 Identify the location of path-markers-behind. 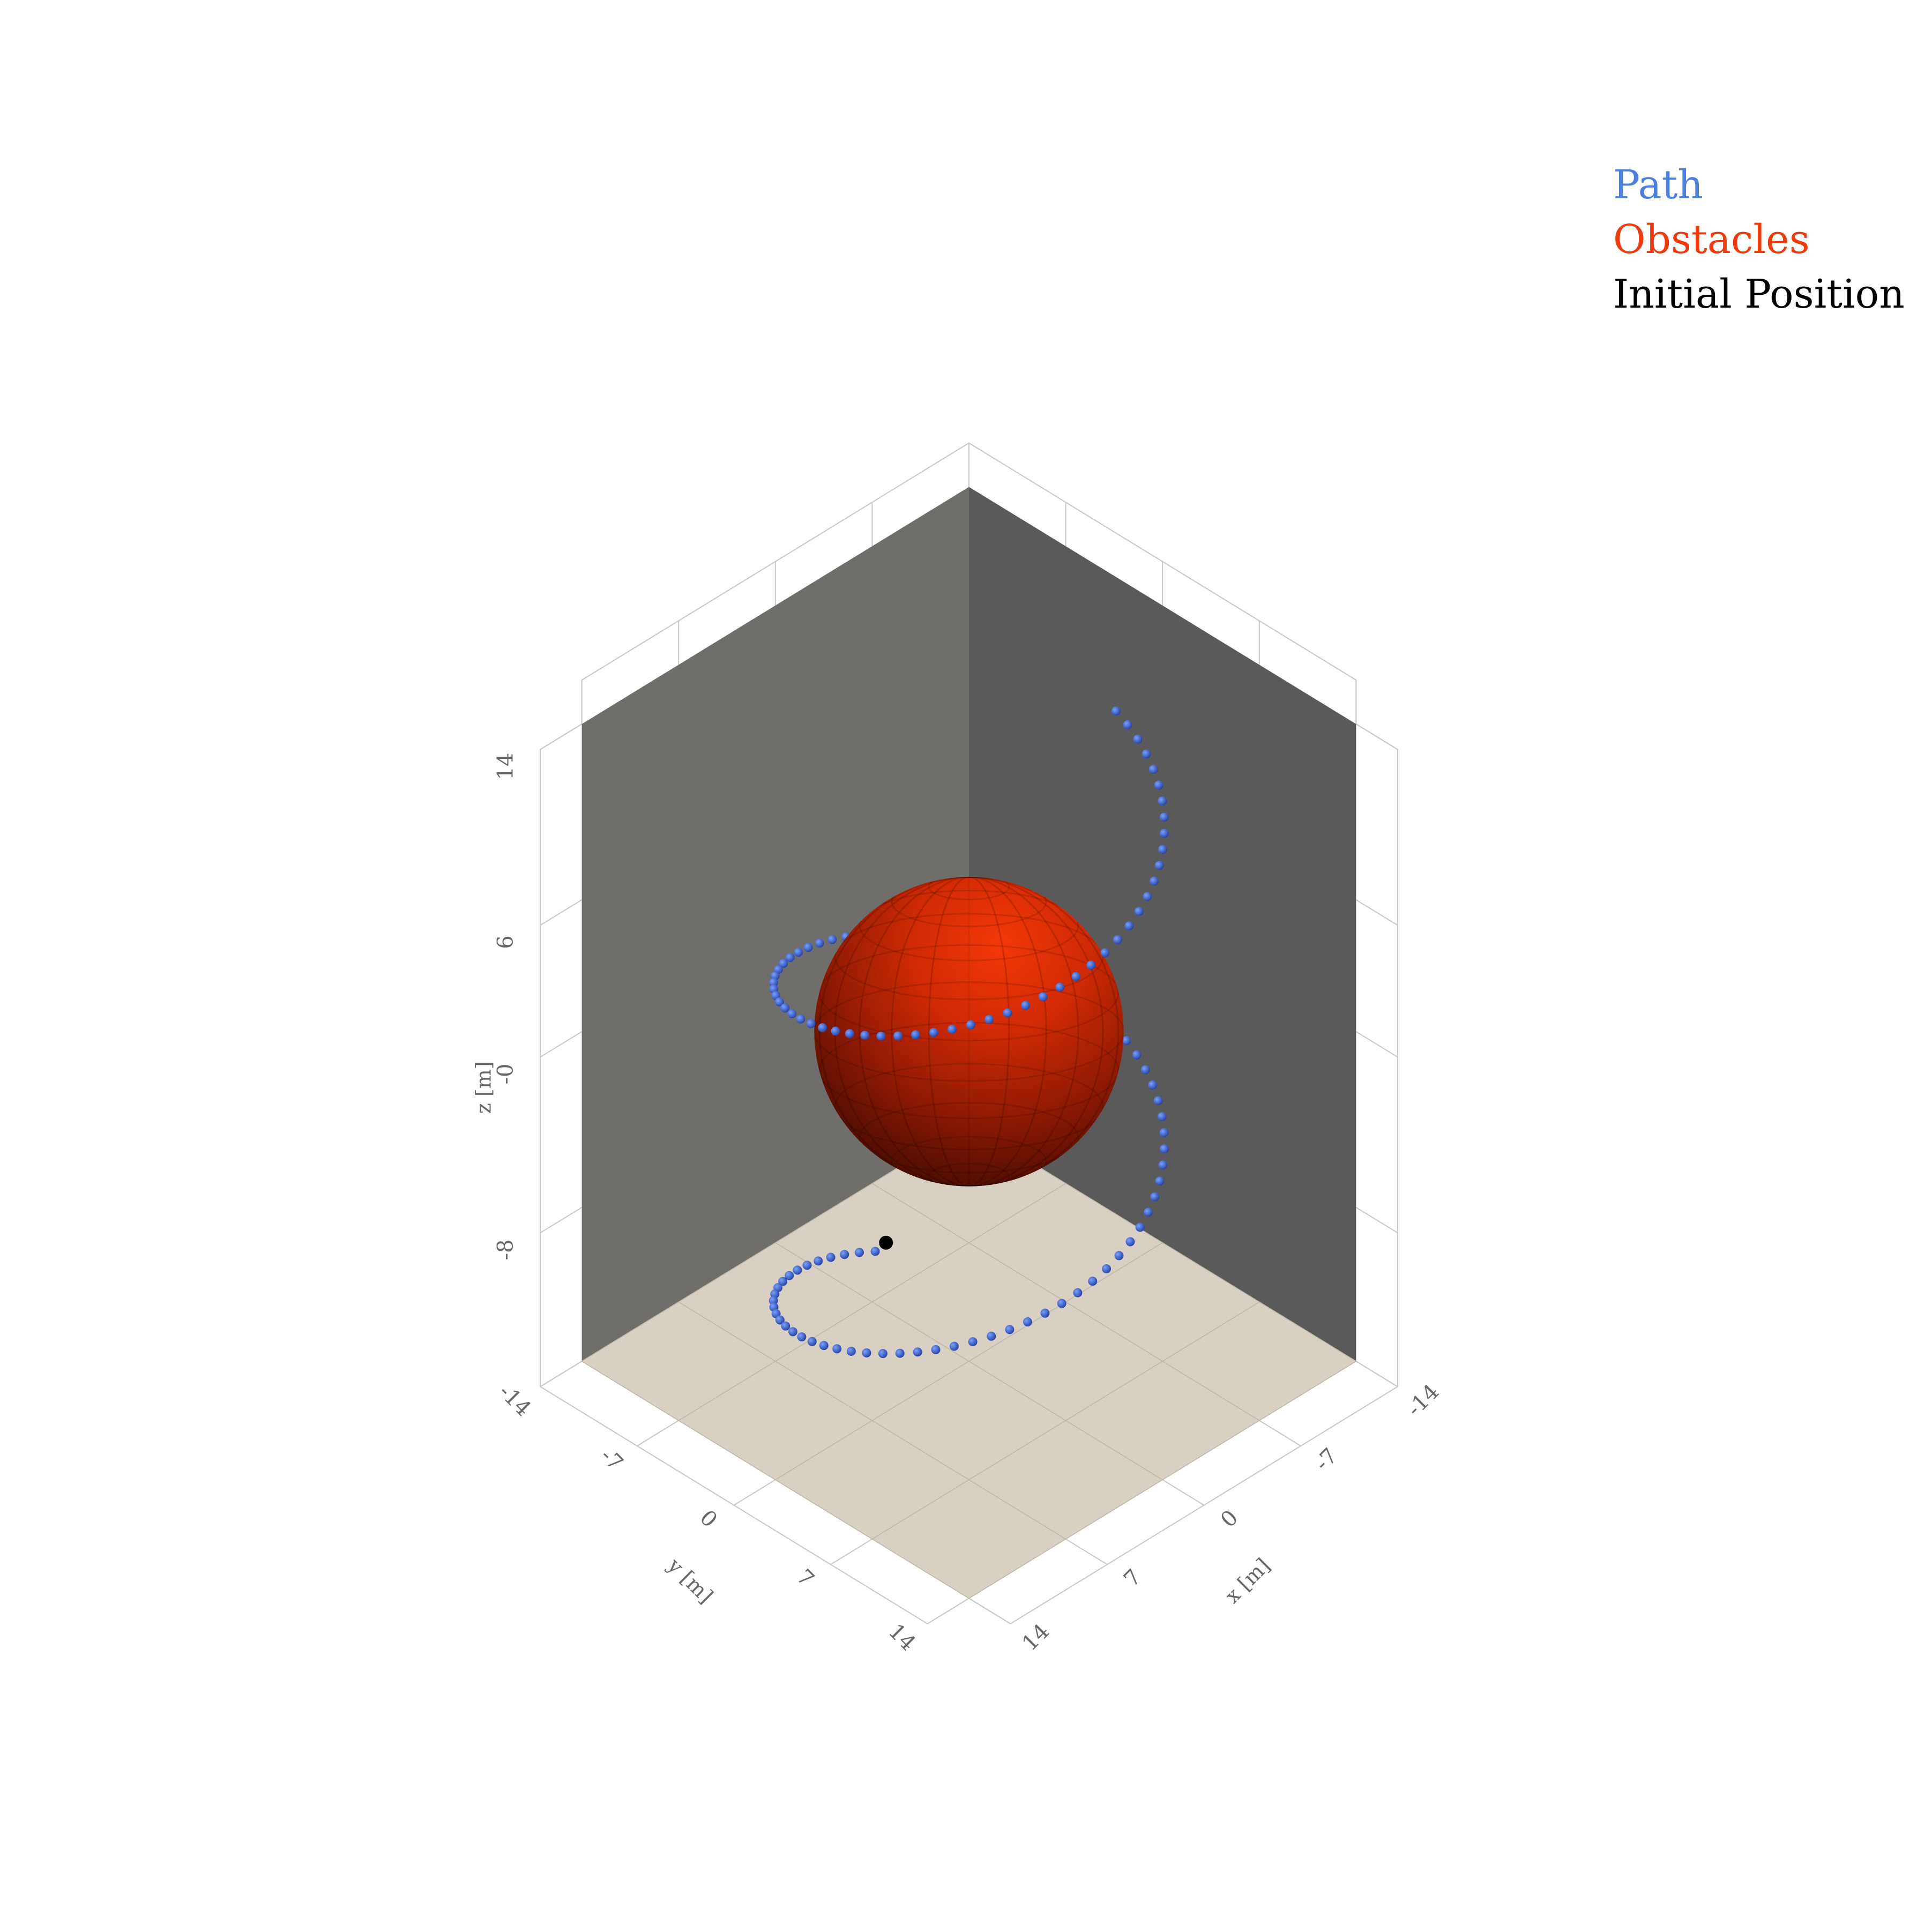
(969, 1006).